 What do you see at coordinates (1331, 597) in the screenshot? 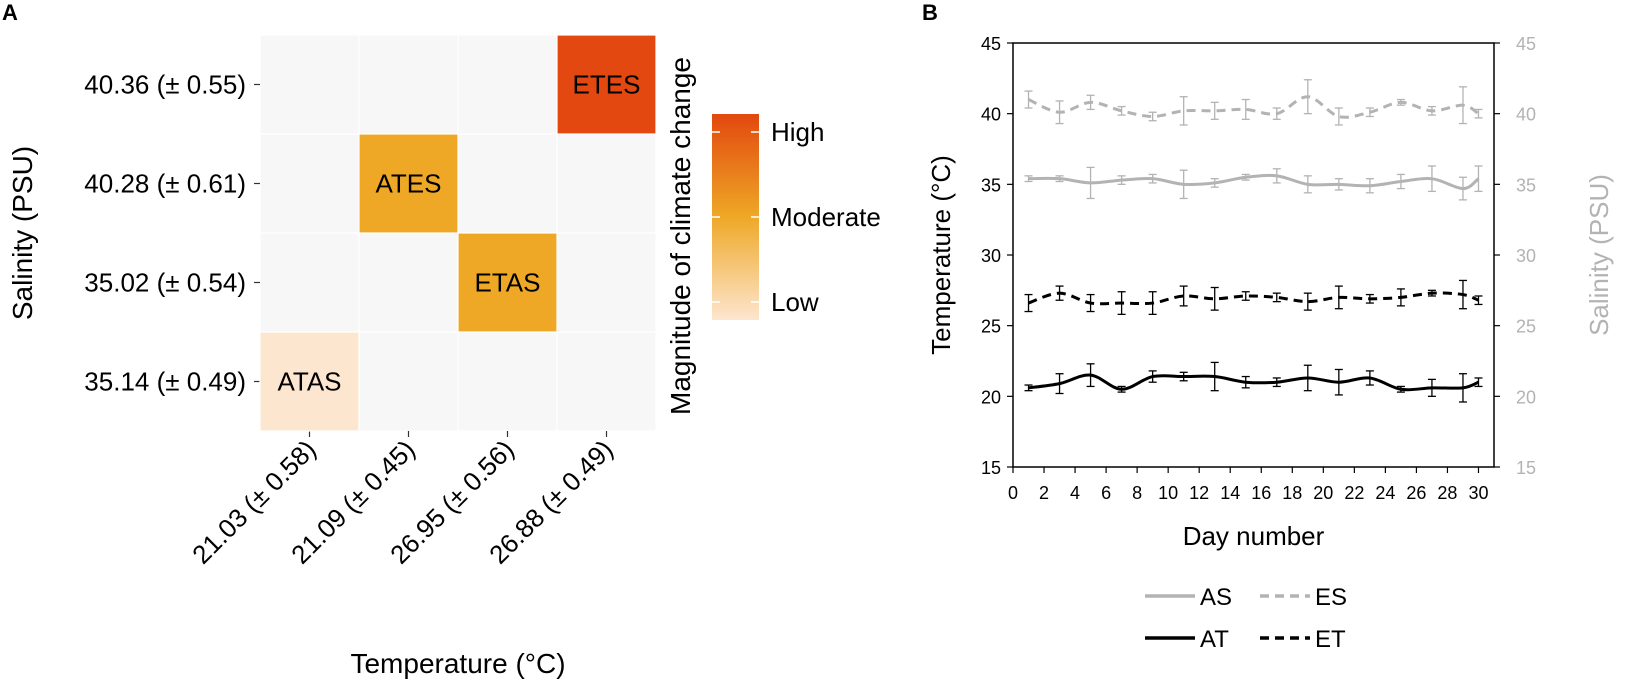
I see `legend-label-es: ES` at bounding box center [1331, 597].